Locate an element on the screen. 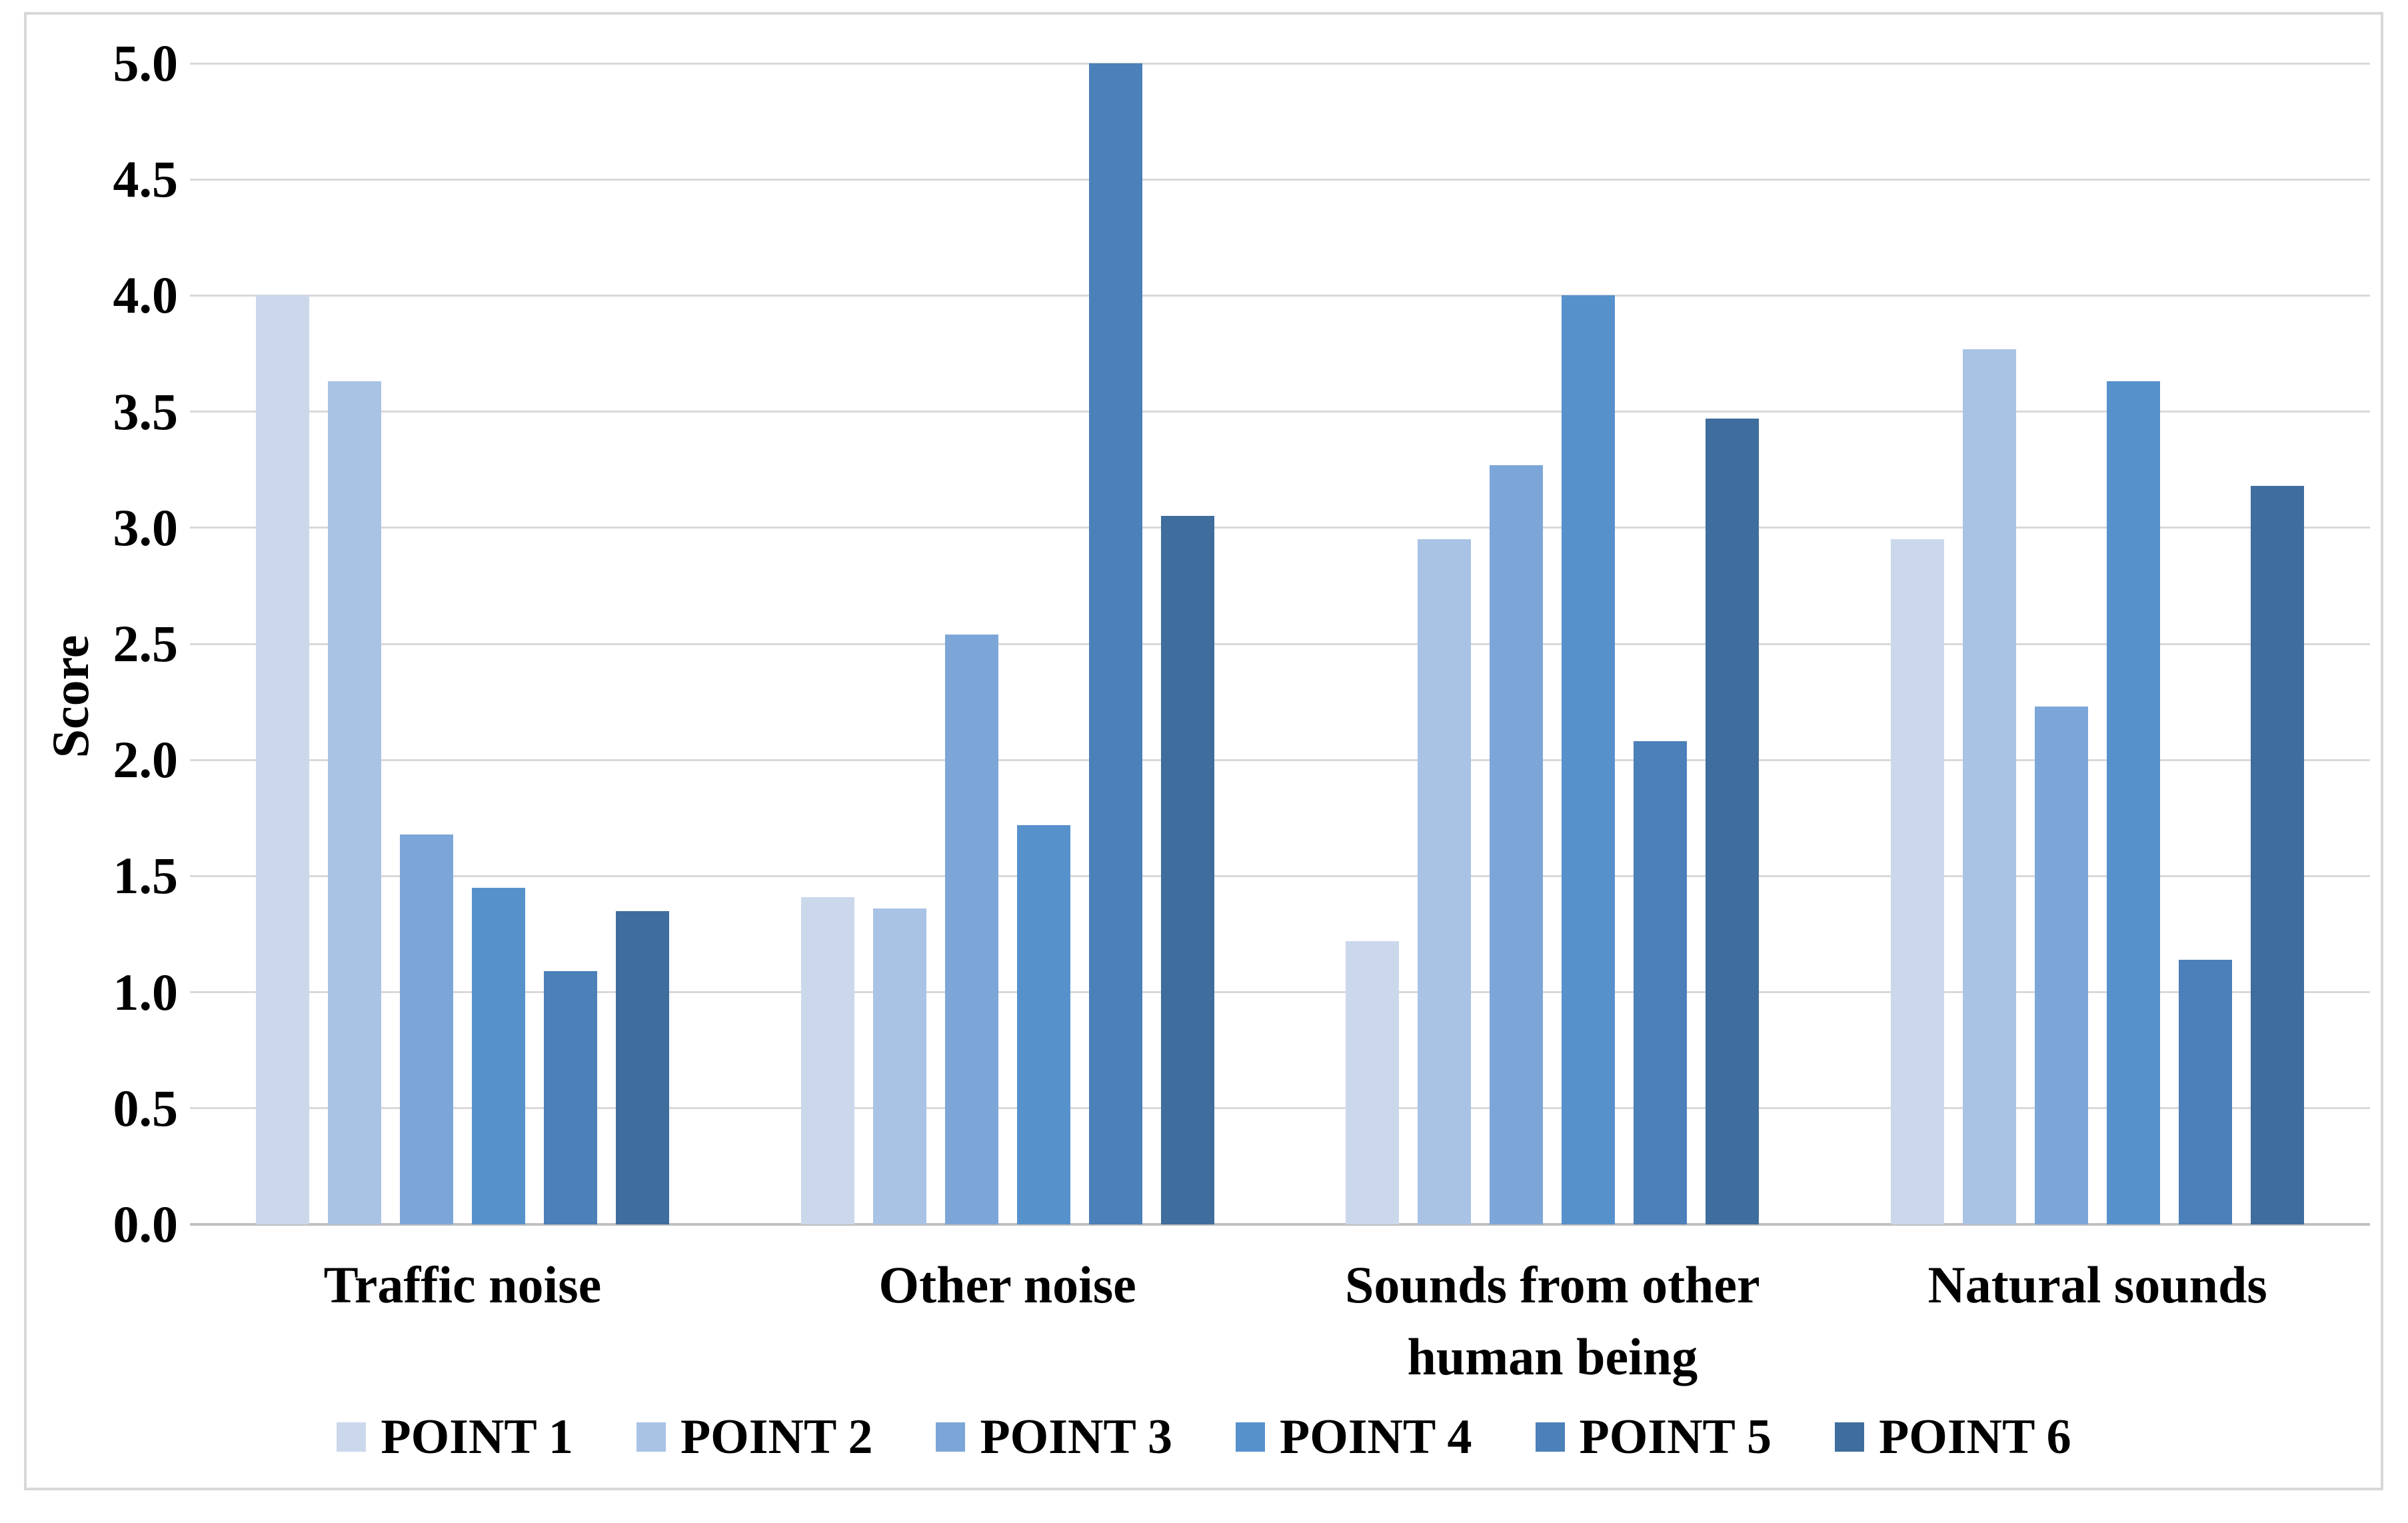  legend-label: POINT 1 is located at coordinates (477, 1437).